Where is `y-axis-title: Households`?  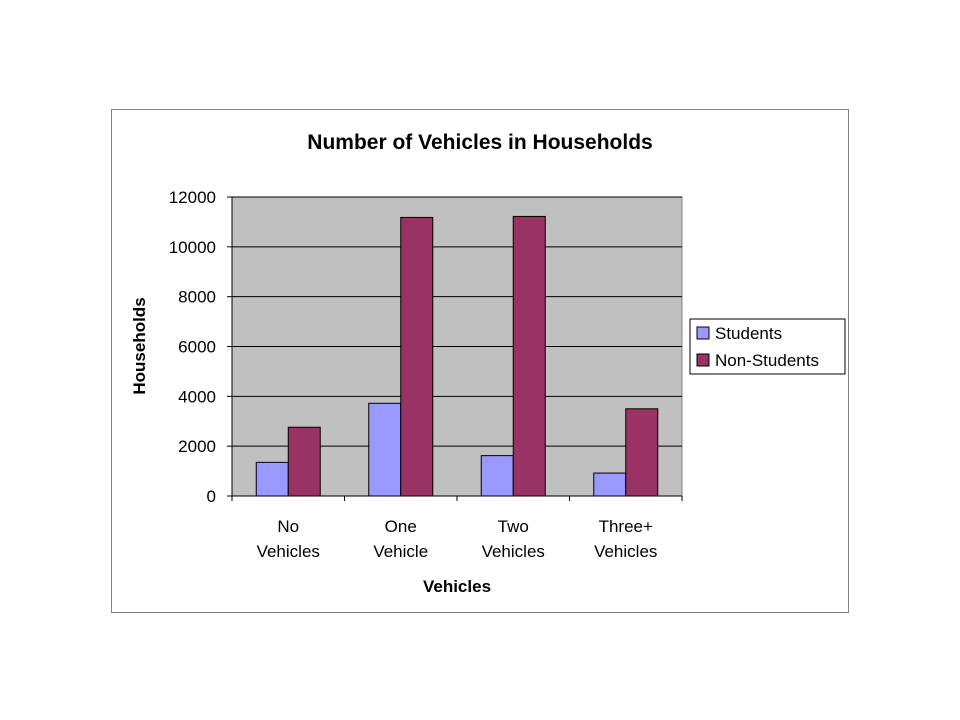
y-axis-title: Households is located at coordinates (139, 345).